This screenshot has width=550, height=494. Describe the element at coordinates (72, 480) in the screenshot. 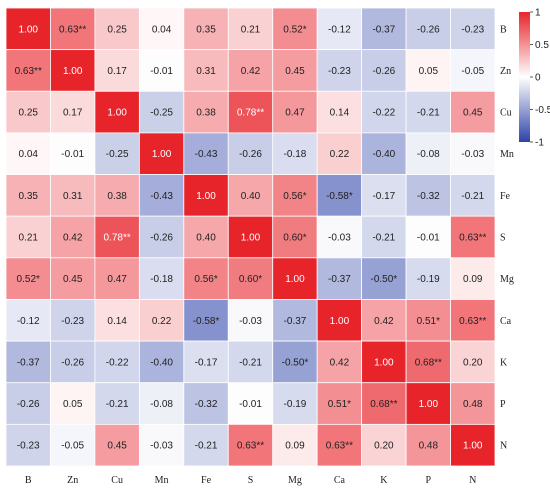

I see `x-tick-label: Zn` at that location.